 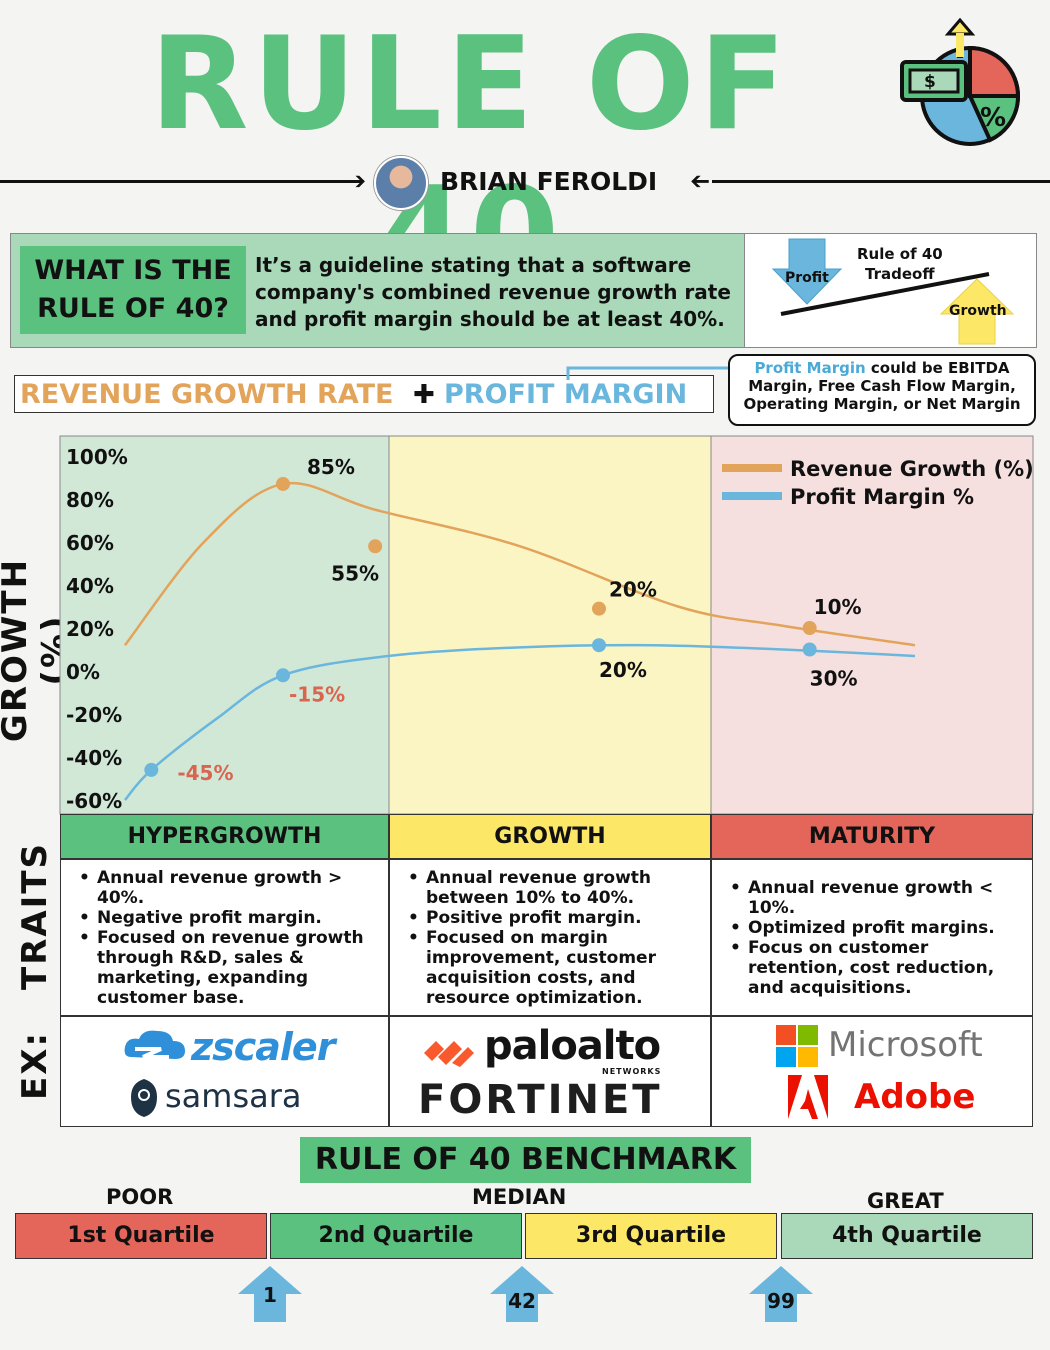 What do you see at coordinates (807, 278) in the screenshot?
I see `tradeoff-profit-label: Profit` at bounding box center [807, 278].